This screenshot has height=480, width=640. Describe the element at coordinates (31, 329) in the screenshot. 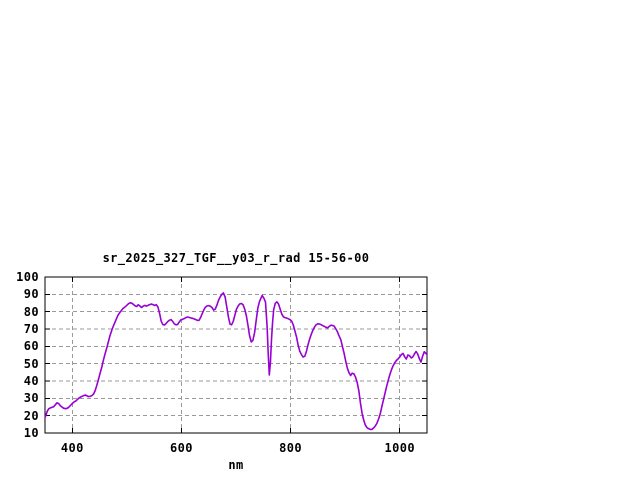

I see `y-tick-label: 70` at that location.